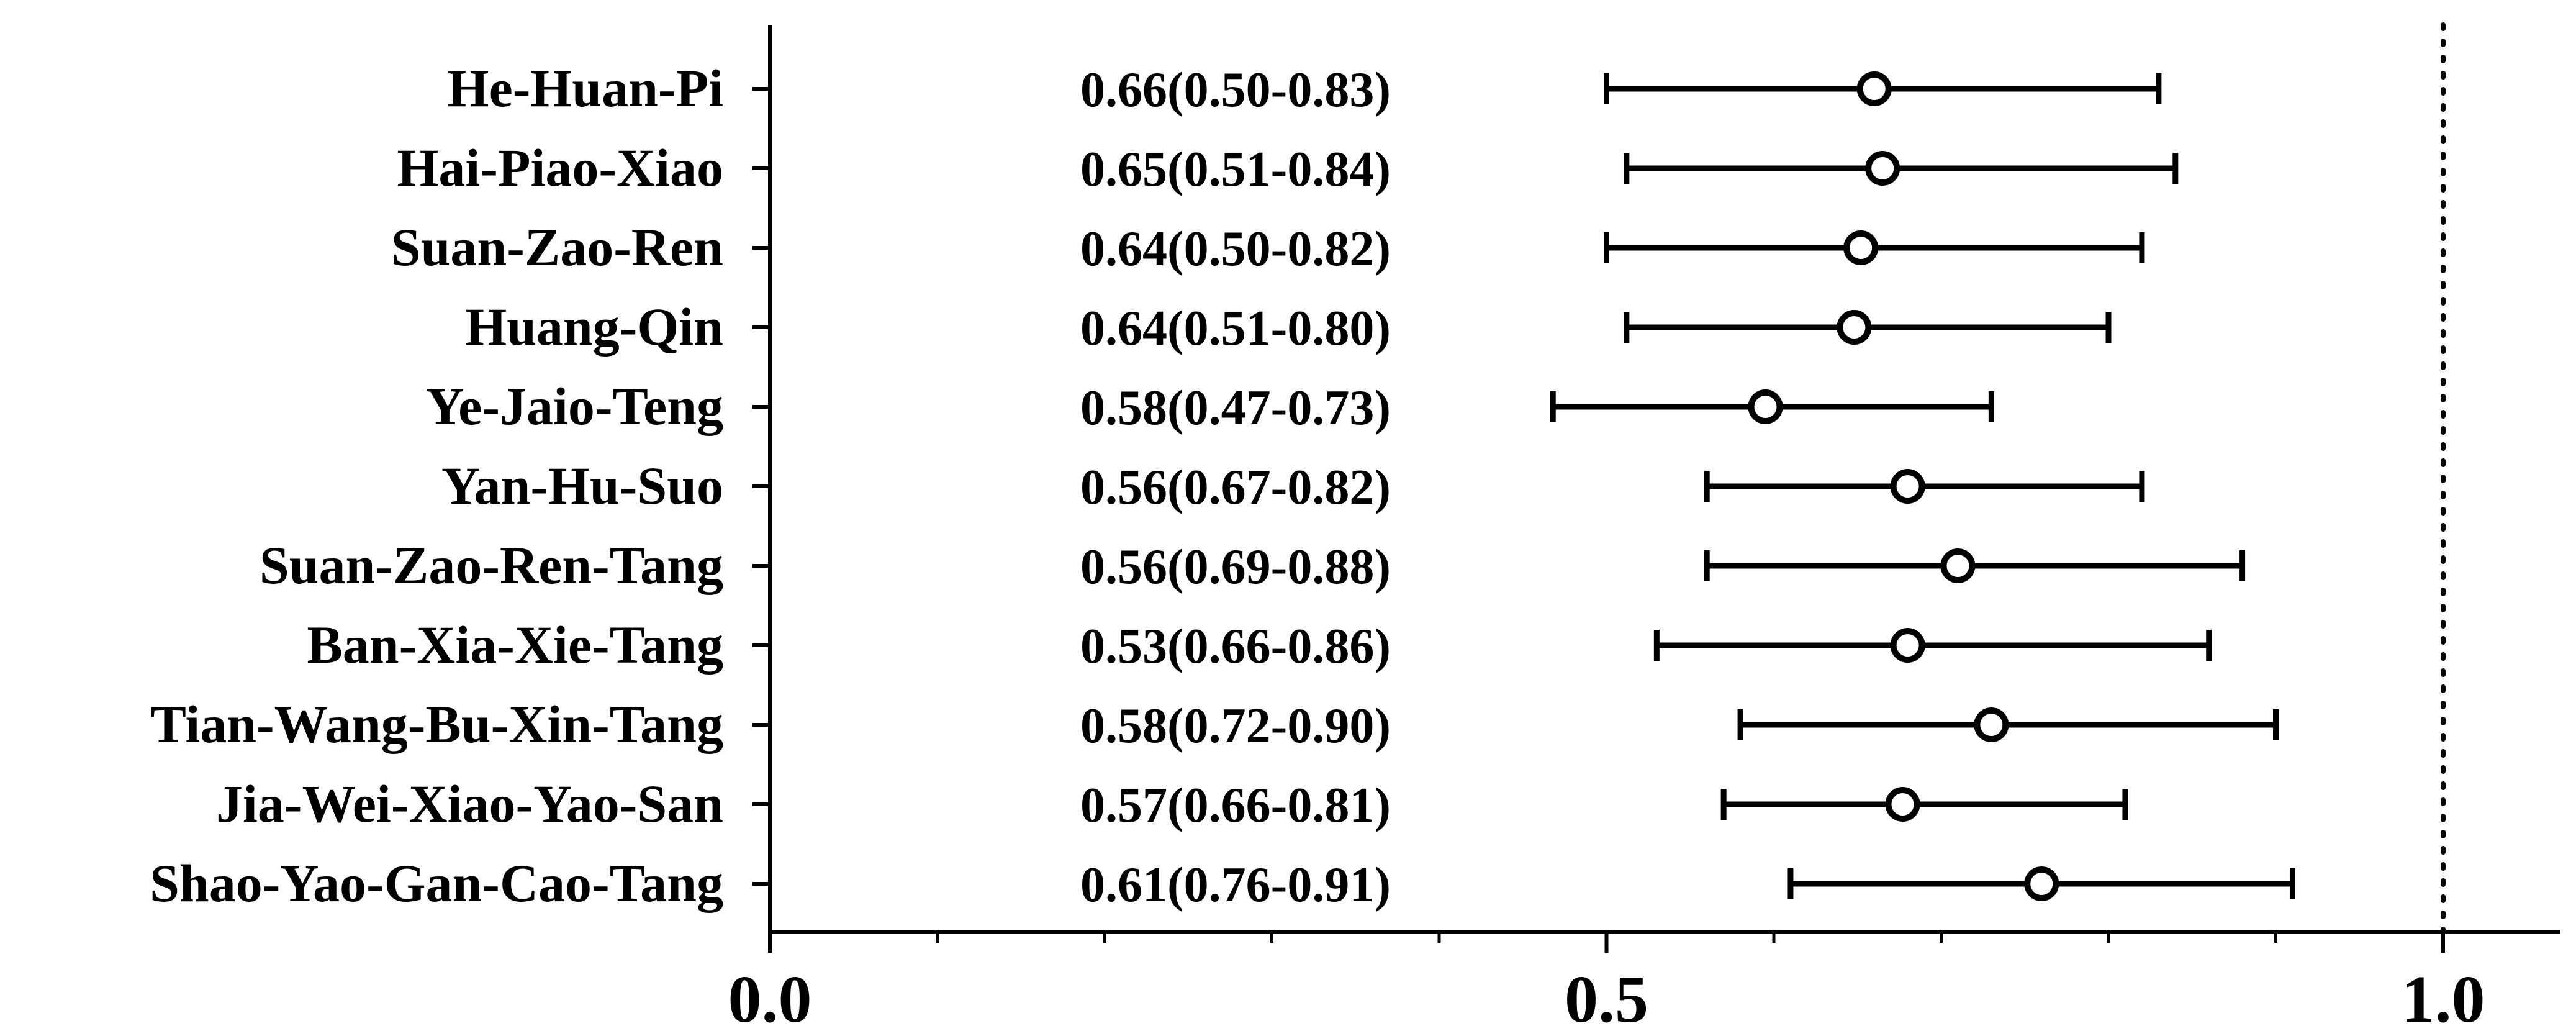 The width and height of the screenshot is (2576, 1036). Describe the element at coordinates (1235, 169) in the screenshot. I see `row-annotation: 0.65(0.51-0.84)` at that location.